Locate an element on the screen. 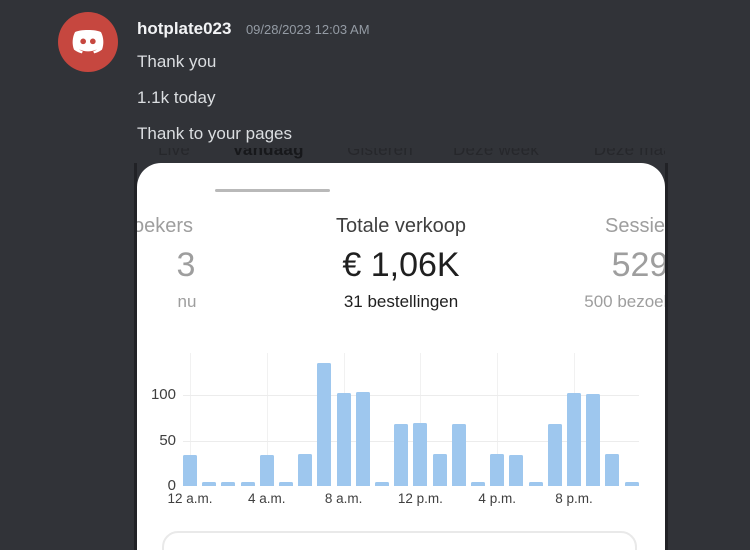 Image resolution: width=750 pixels, height=550 pixels. hour-bar-5pm is located at coordinates (516, 470).